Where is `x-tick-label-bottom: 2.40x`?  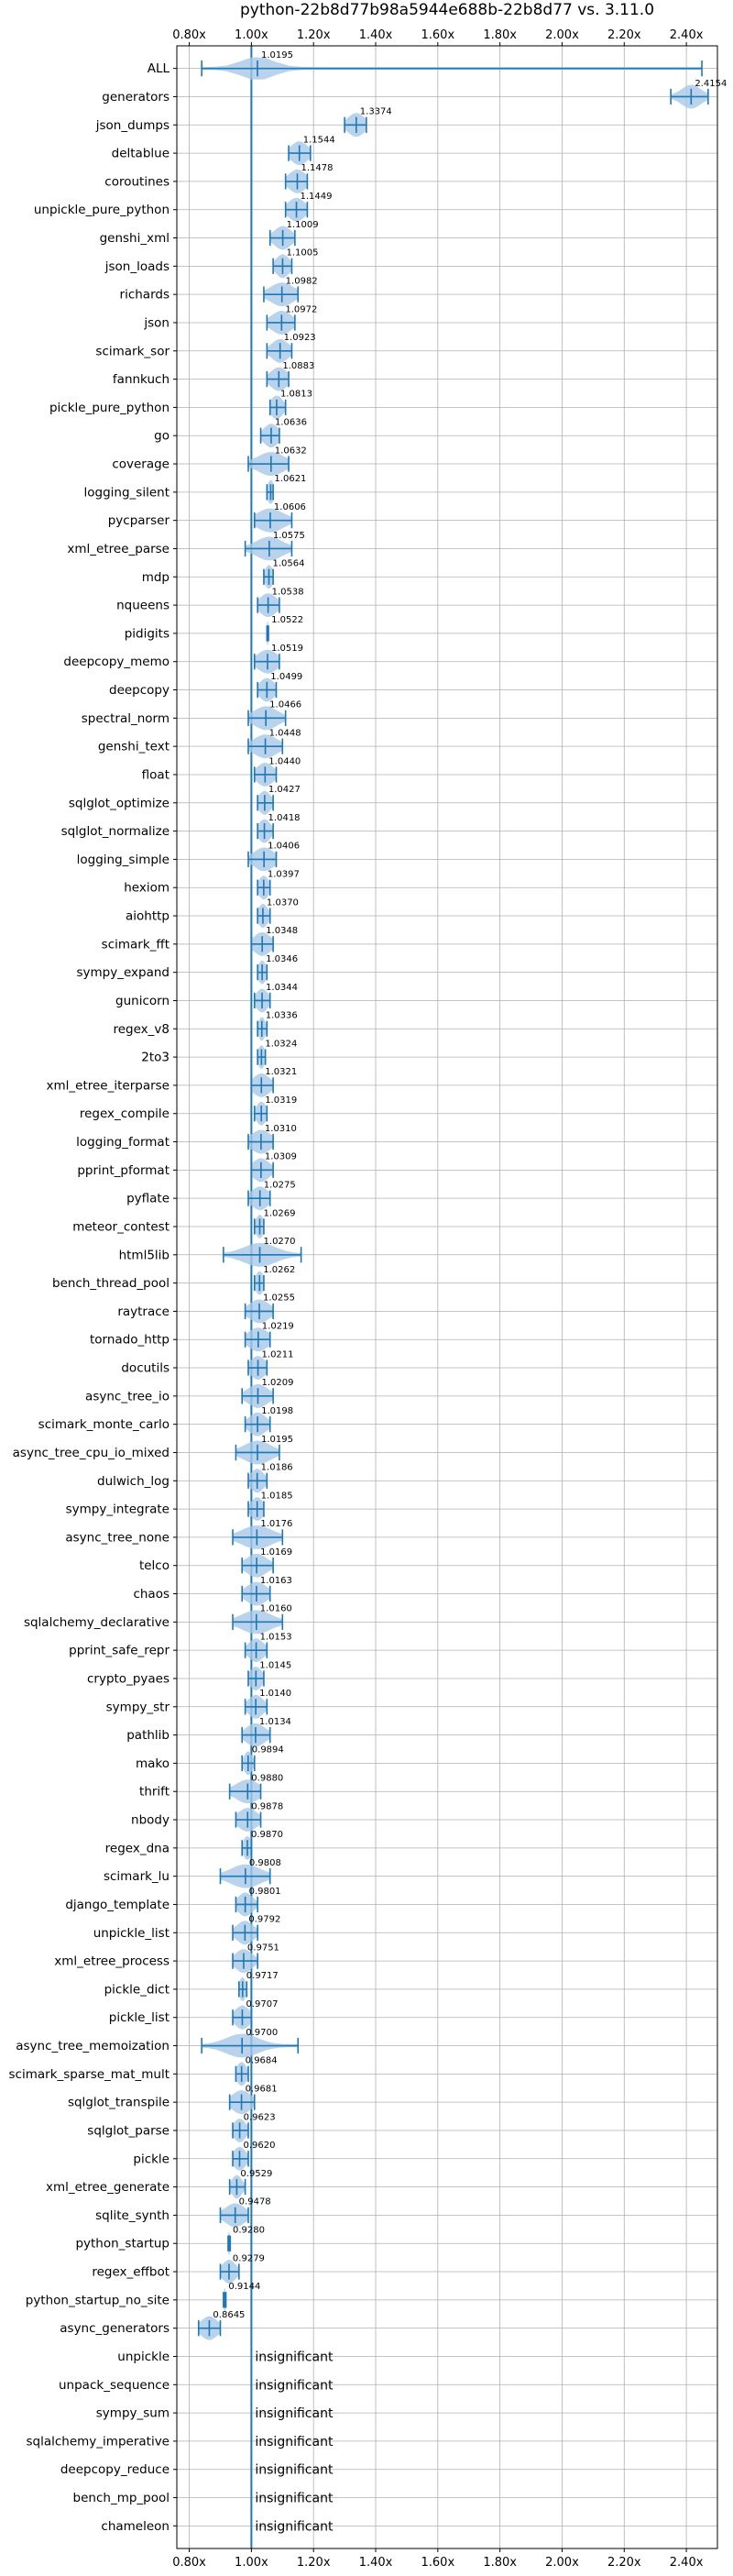
x-tick-label-bottom: 2.40x is located at coordinates (687, 2563).